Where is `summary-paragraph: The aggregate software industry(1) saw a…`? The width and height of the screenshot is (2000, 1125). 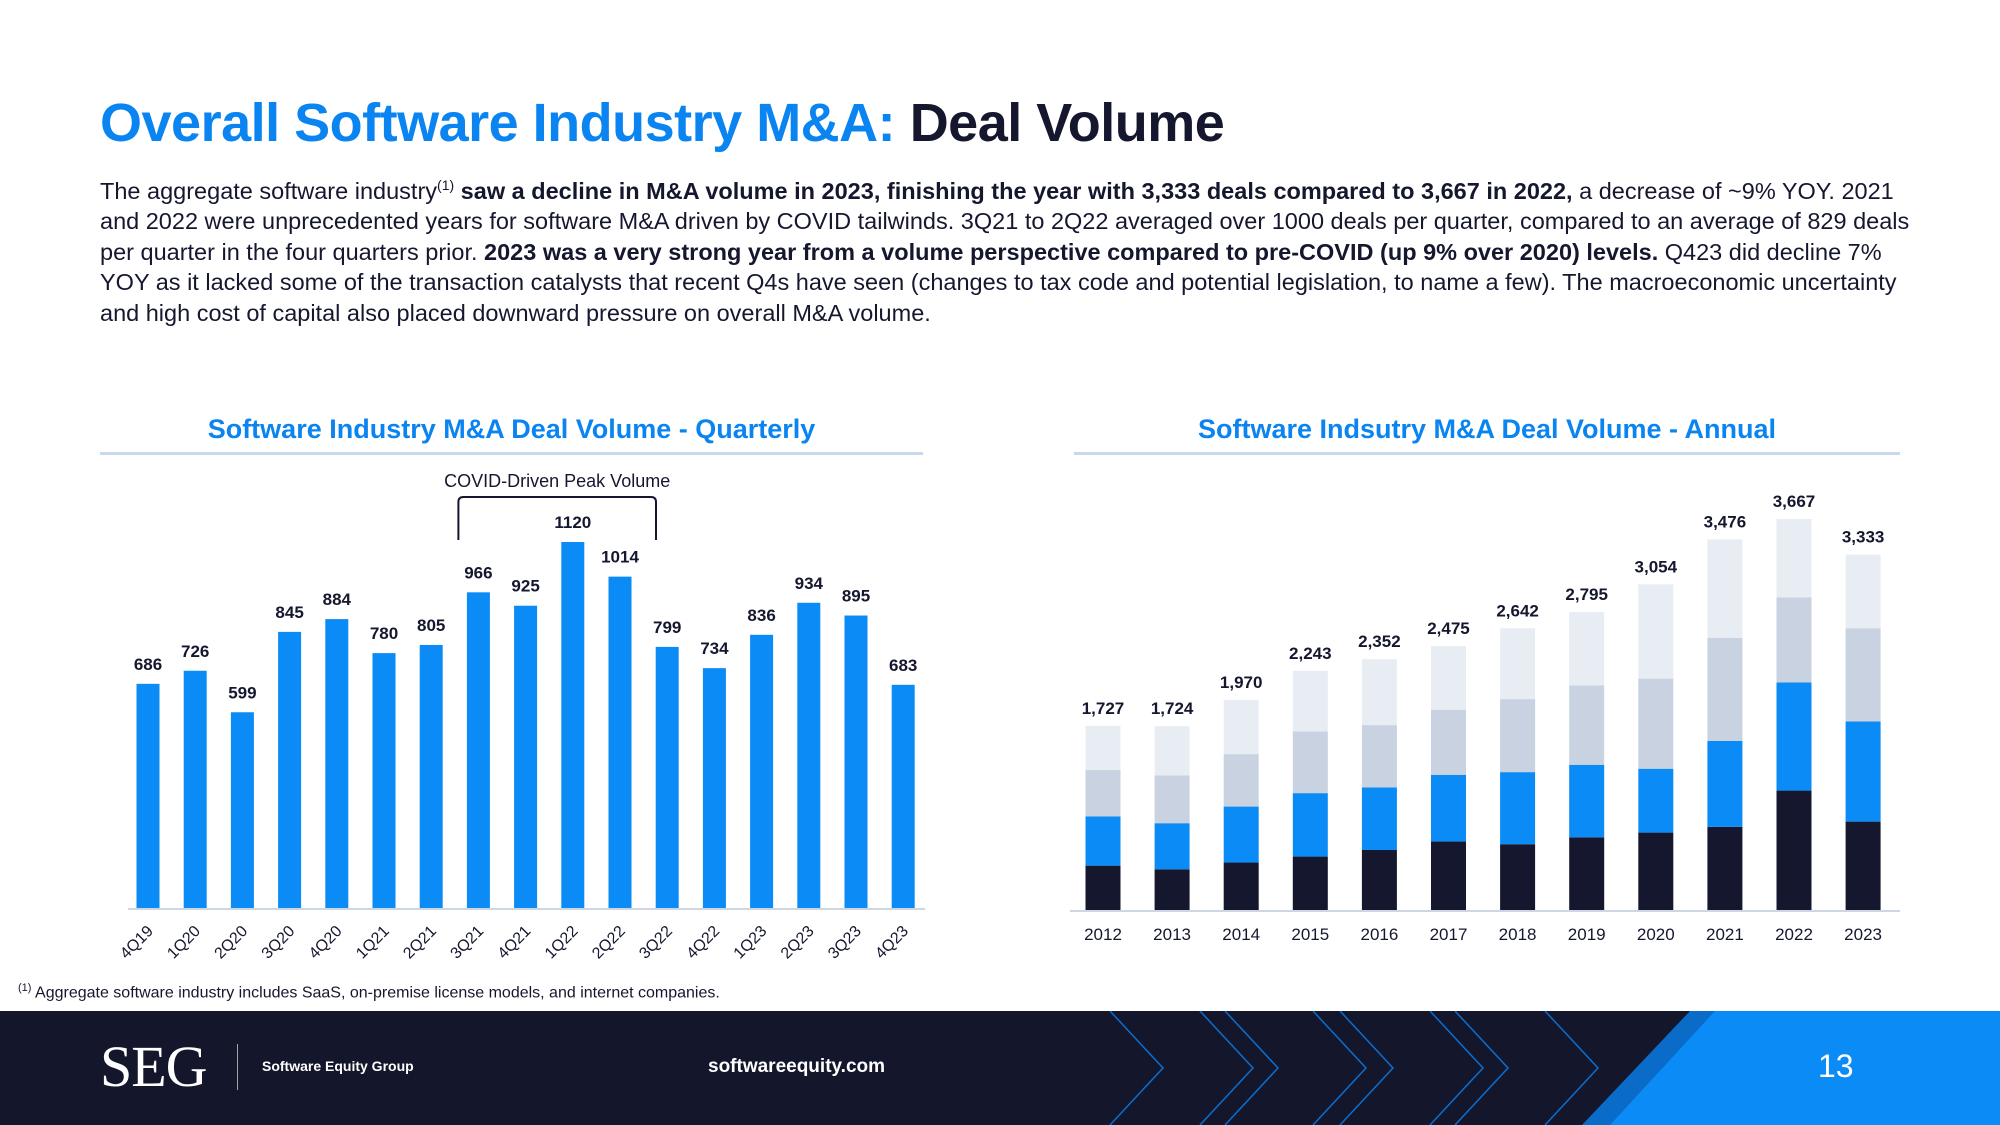 summary-paragraph: The aggregate software industry(1) saw a… is located at coordinates (1005, 249).